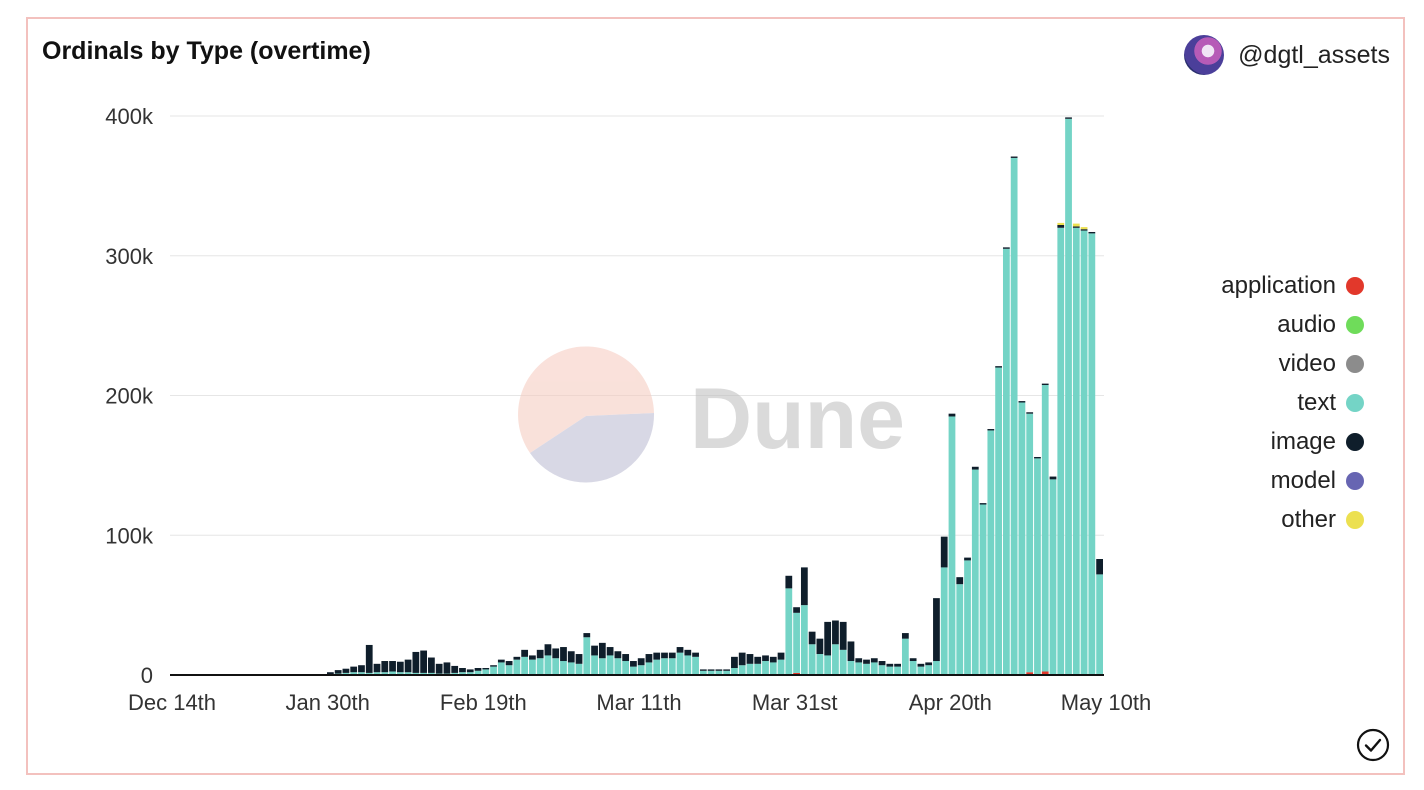 This screenshot has height=790, width=1424. I want to click on bar-application, so click(1030, 673).